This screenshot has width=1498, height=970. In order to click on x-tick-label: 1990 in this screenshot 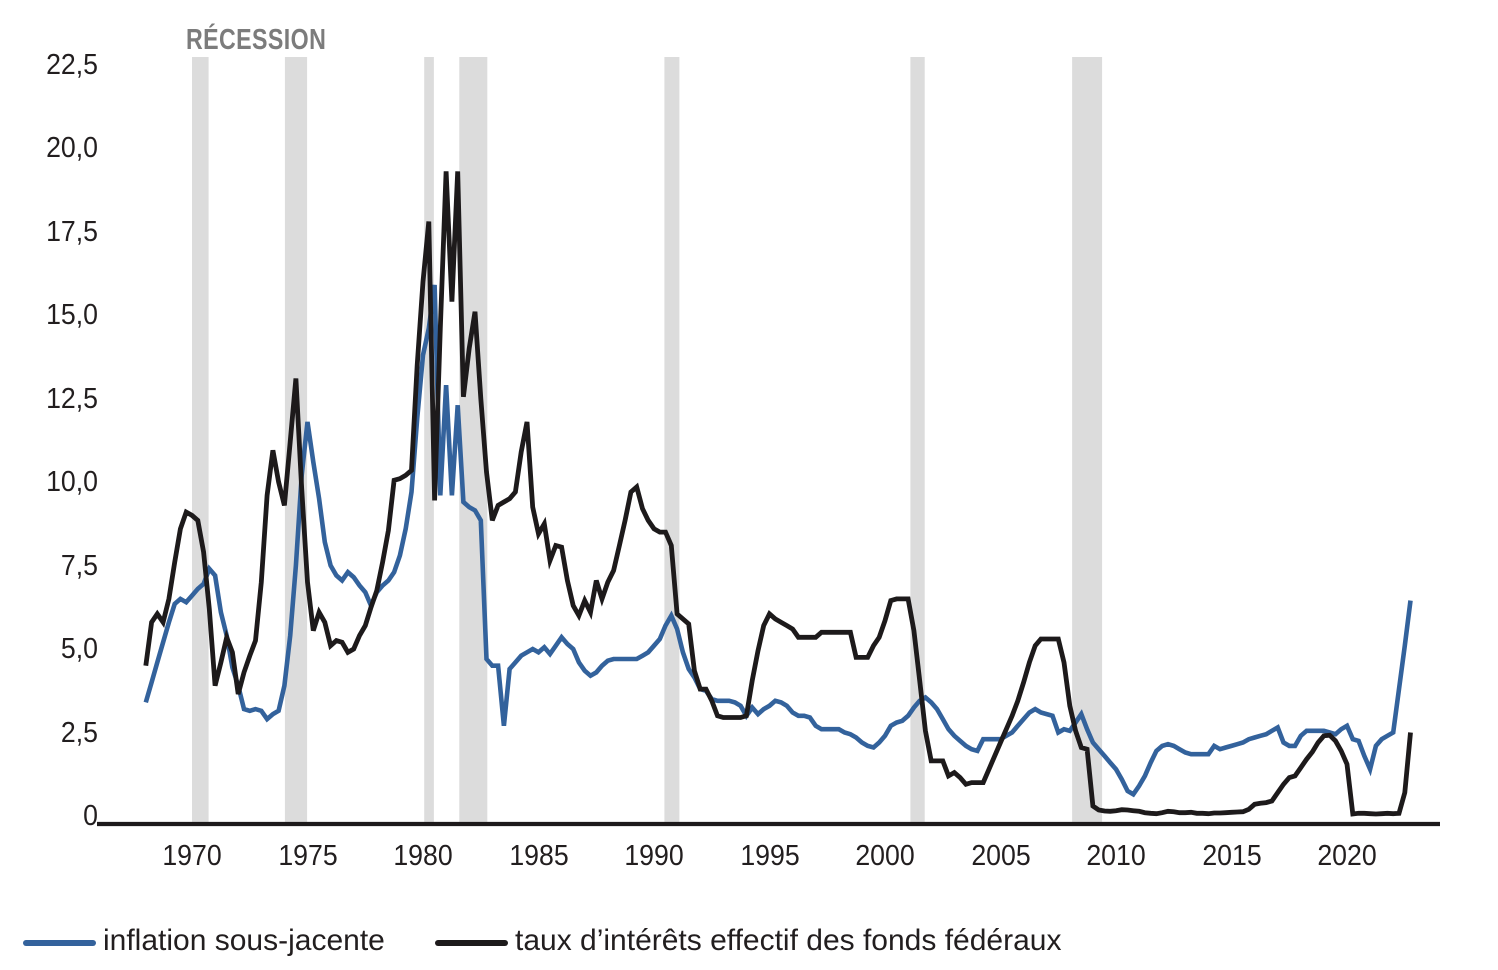, I will do `click(654, 856)`.